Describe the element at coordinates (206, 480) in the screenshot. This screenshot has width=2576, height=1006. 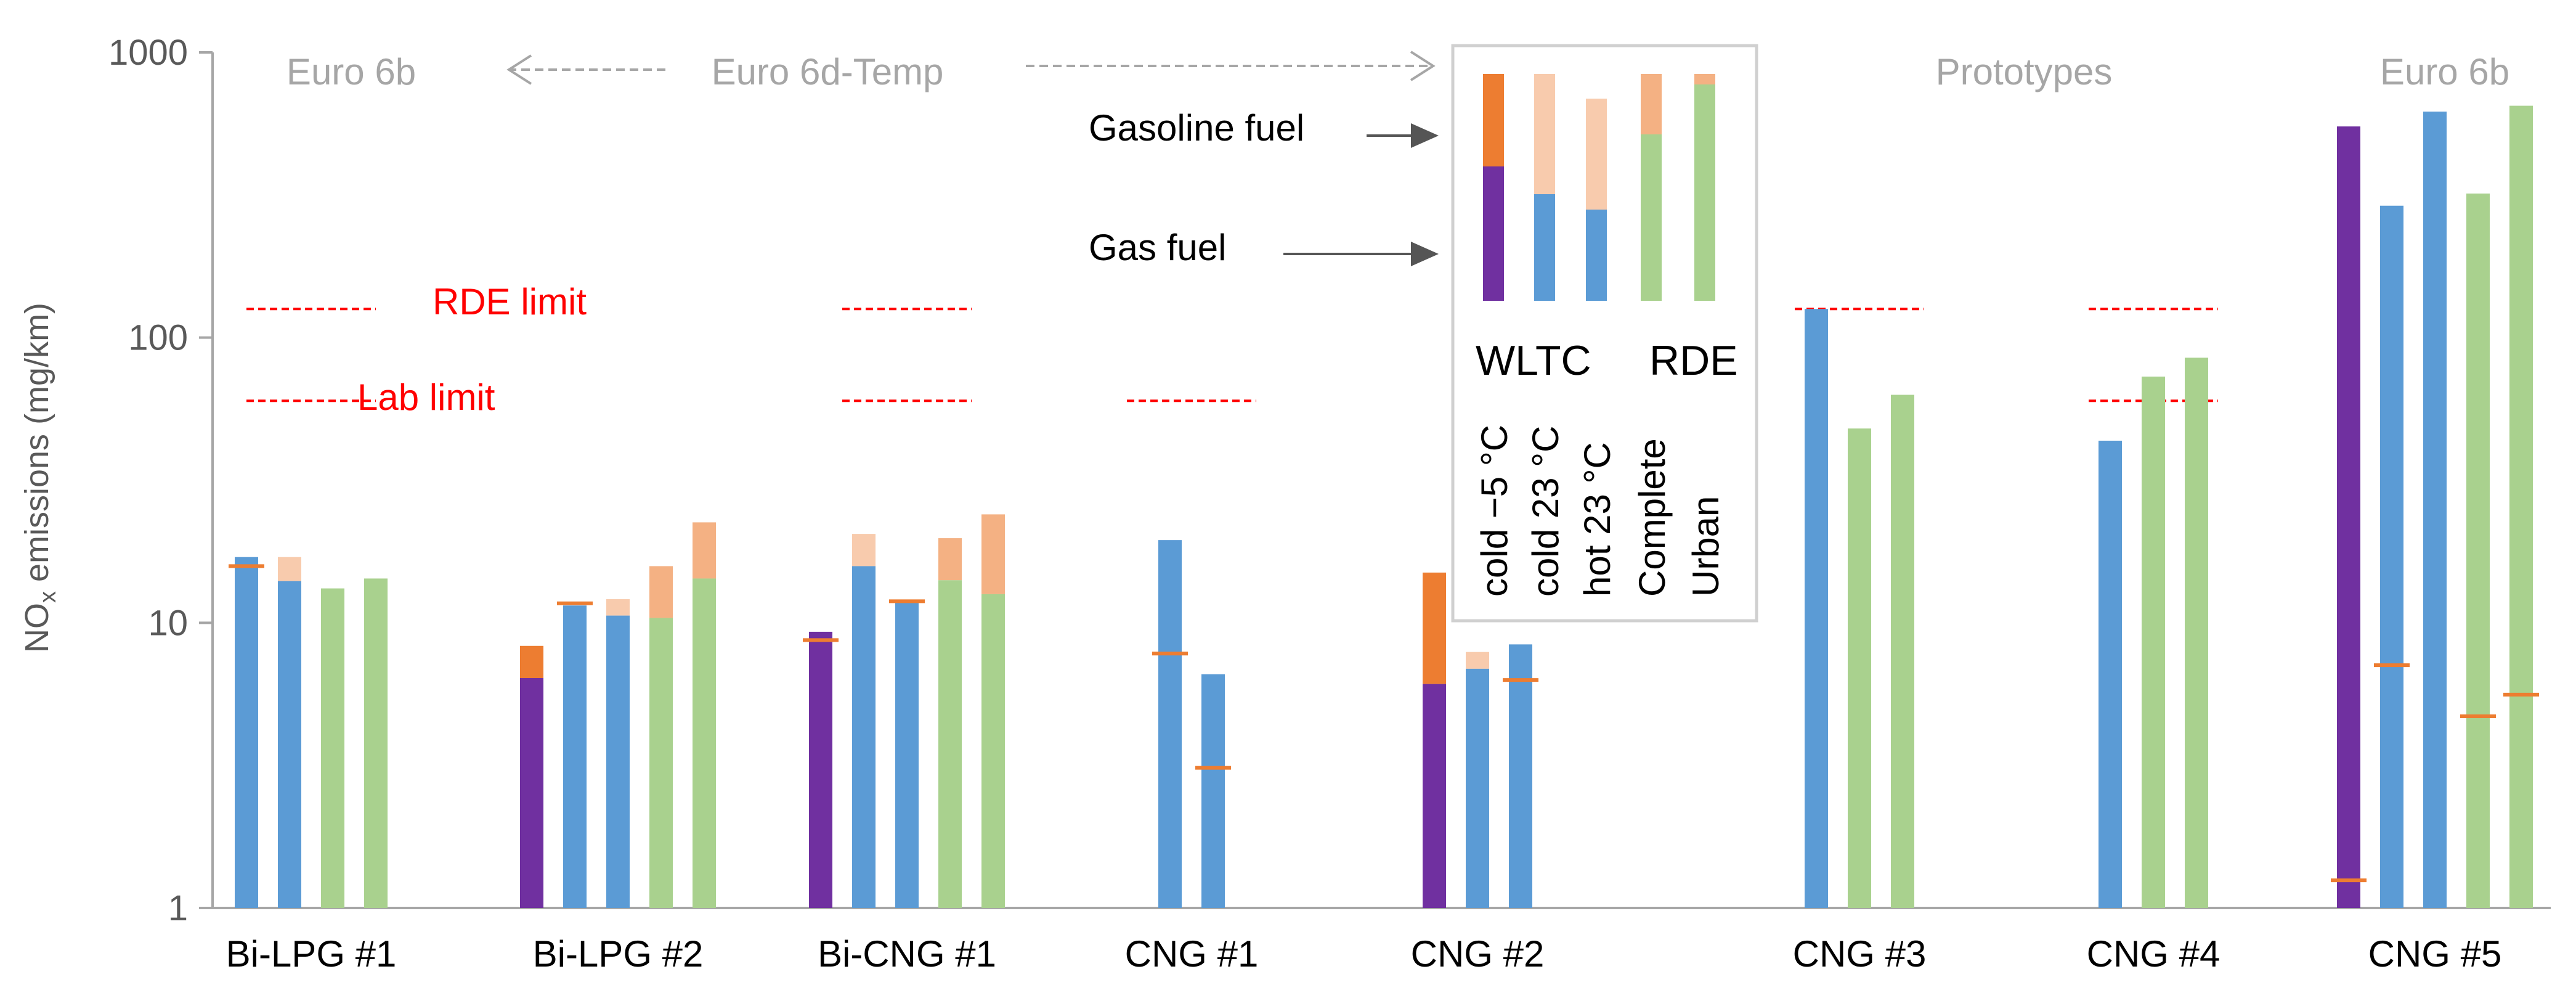
I see `y-gridlines` at that location.